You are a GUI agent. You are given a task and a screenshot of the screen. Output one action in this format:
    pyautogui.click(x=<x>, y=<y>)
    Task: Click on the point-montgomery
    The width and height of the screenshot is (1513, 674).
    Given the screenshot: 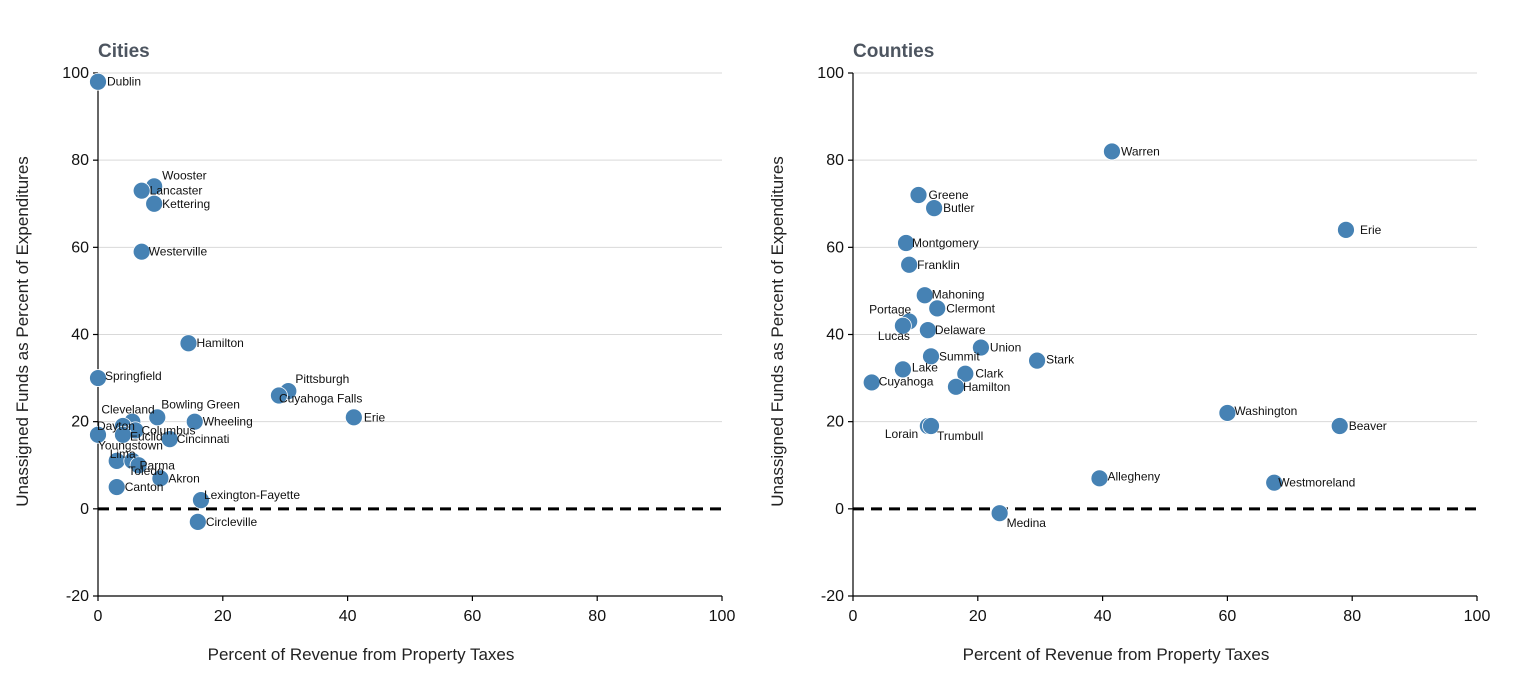 What is the action you would take?
    pyautogui.click(x=906, y=243)
    